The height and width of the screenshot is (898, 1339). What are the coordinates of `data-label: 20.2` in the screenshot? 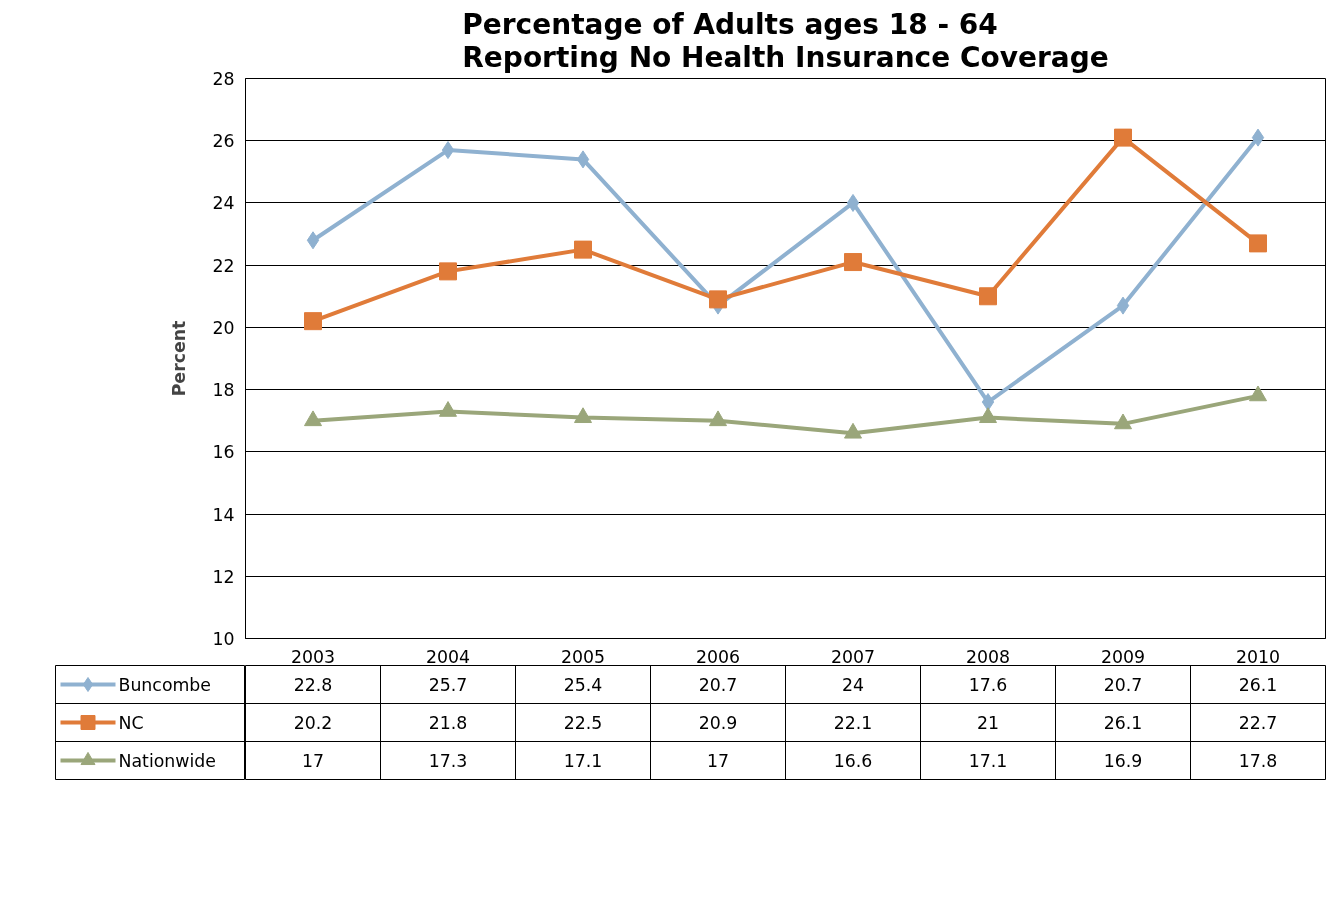 It's located at (313, 723).